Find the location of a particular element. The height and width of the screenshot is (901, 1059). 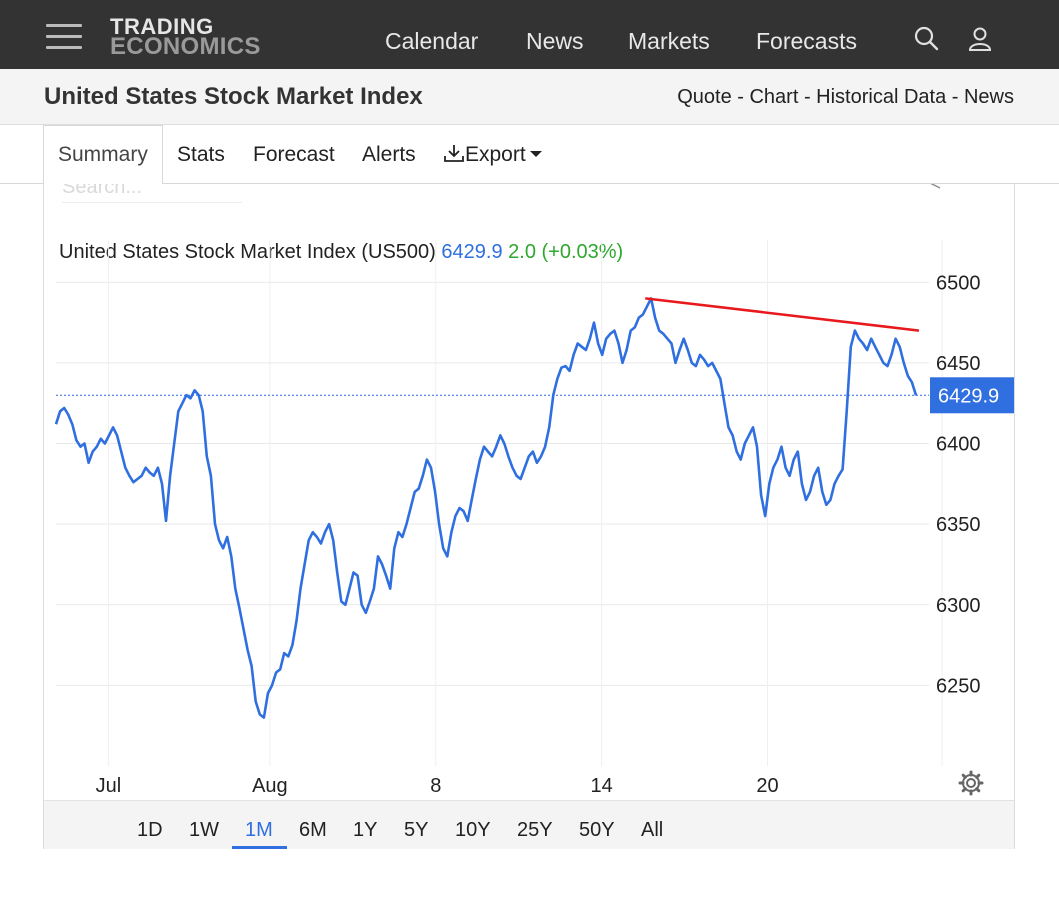

title-bar is located at coordinates (529, 97).